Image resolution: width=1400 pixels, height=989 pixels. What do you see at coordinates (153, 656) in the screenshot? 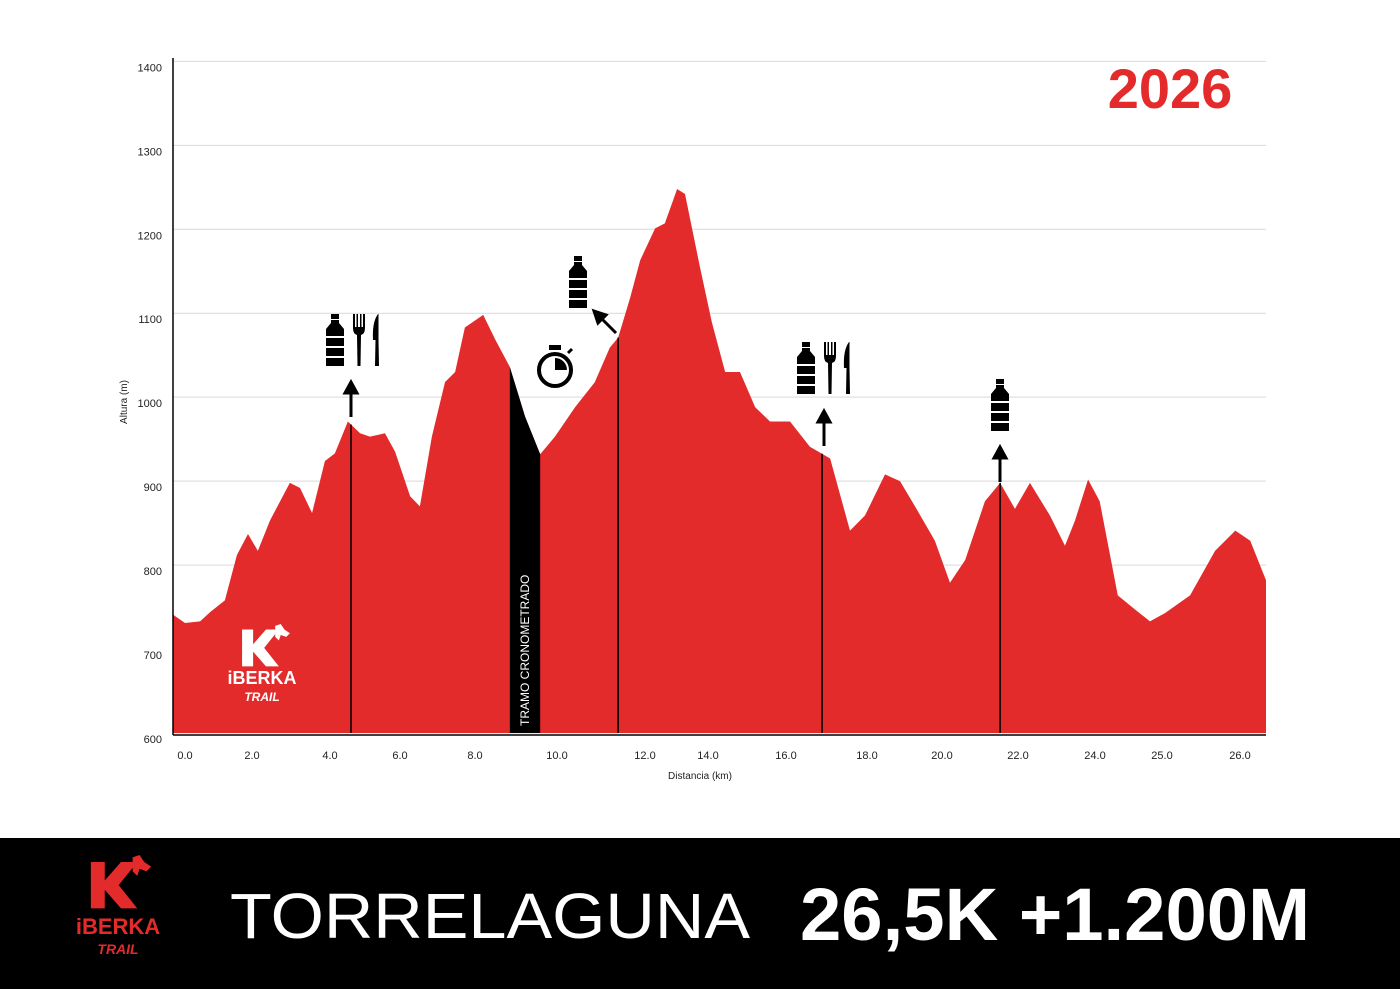
I see `y-tick-label: 700` at bounding box center [153, 656].